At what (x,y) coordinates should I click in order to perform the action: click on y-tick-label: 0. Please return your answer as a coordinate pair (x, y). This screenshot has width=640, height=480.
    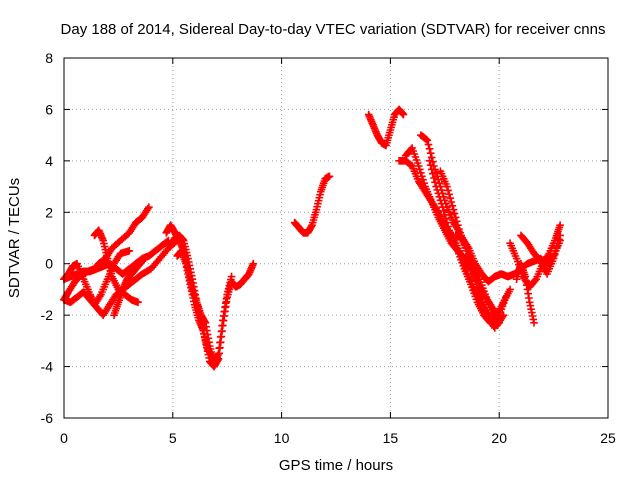
    Looking at the image, I should click on (49, 264).